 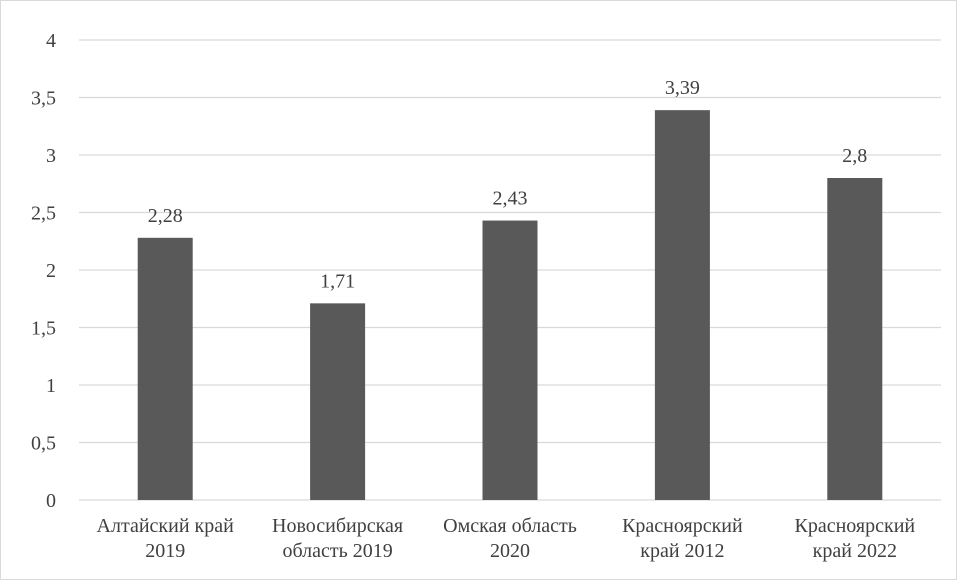 What do you see at coordinates (51, 156) in the screenshot?
I see `y-tick-label: 3` at bounding box center [51, 156].